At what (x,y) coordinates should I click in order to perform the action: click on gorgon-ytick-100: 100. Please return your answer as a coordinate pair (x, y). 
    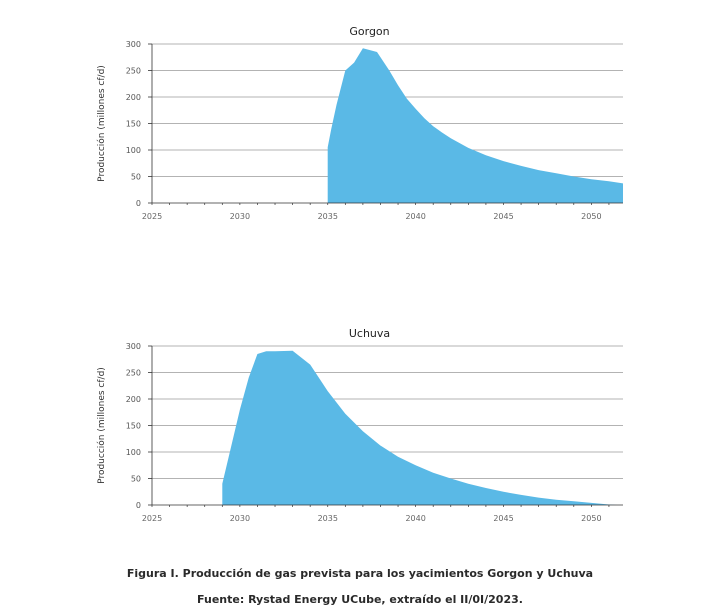
    Looking at the image, I should click on (133, 150).